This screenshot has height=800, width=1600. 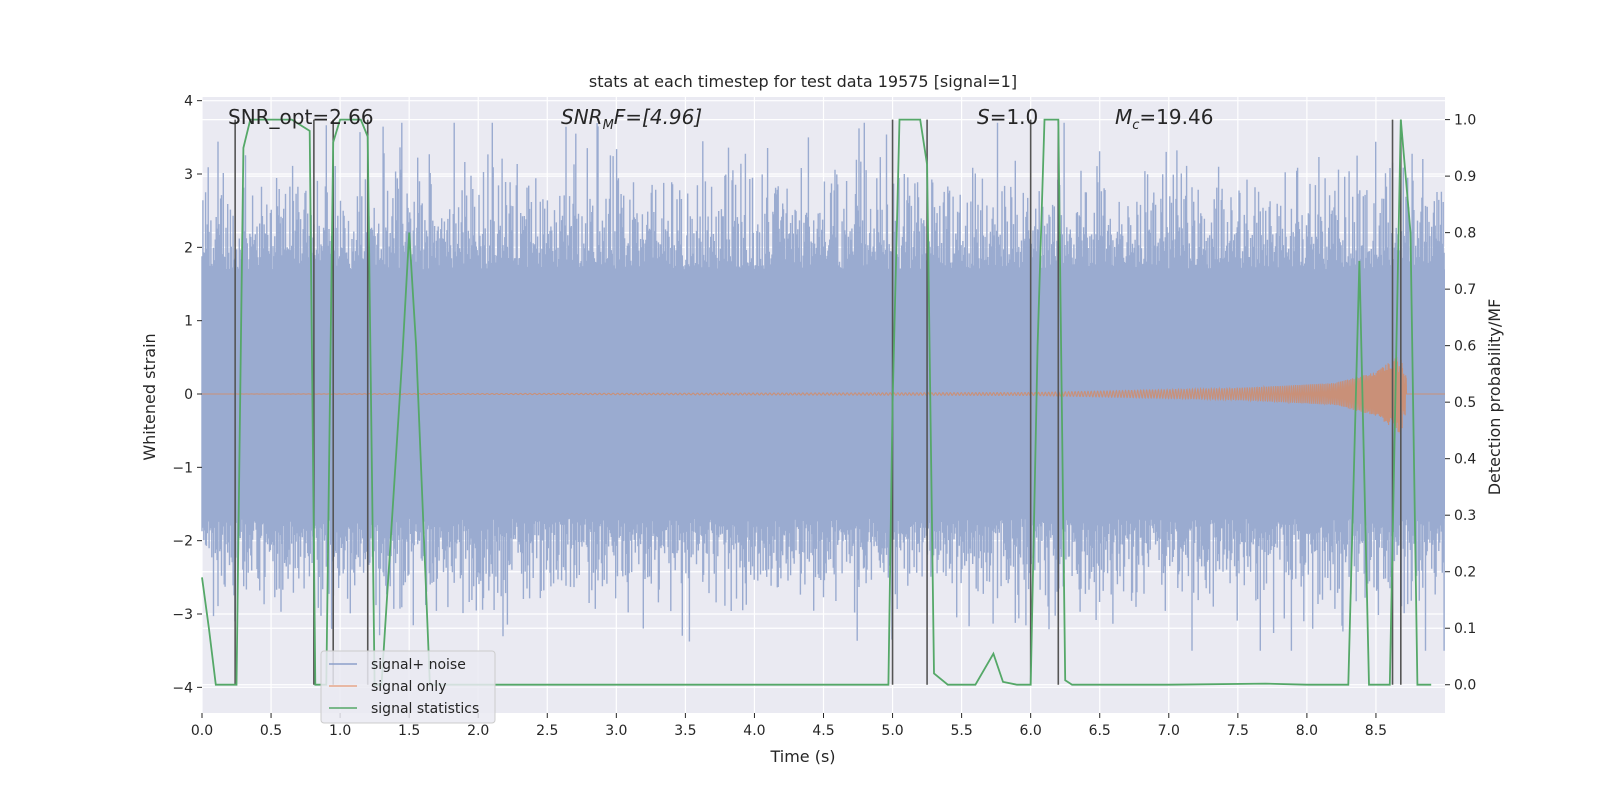 What do you see at coordinates (1031, 731) in the screenshot?
I see `x-tick-label: 6.0` at bounding box center [1031, 731].